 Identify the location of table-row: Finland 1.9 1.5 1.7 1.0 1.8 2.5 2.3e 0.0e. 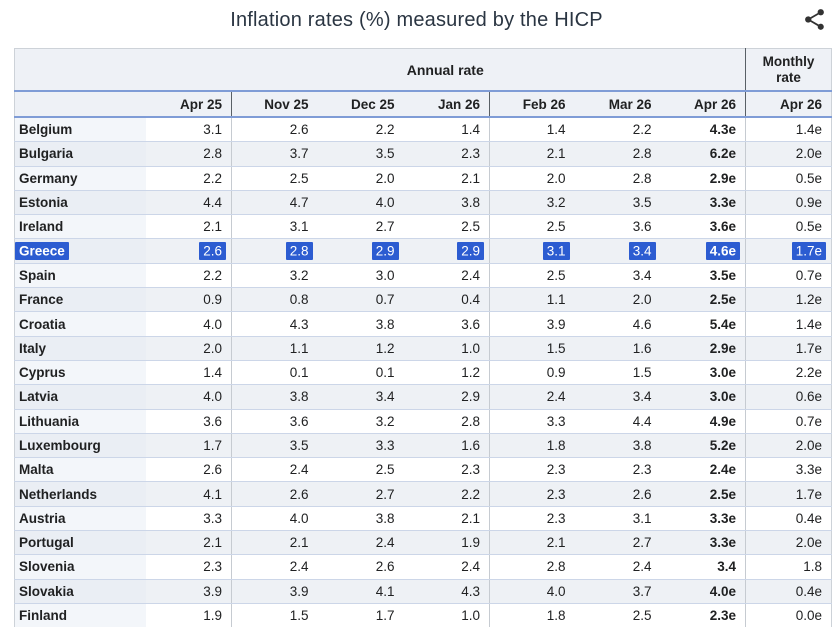
(423, 615).